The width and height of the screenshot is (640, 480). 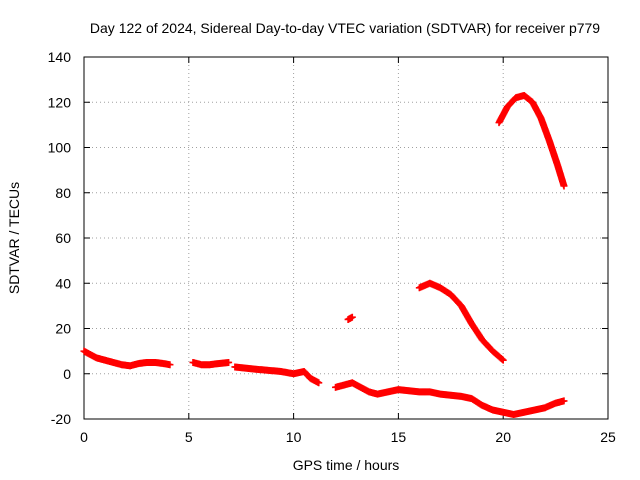 I want to click on x-tick-label: 20, so click(x=503, y=437).